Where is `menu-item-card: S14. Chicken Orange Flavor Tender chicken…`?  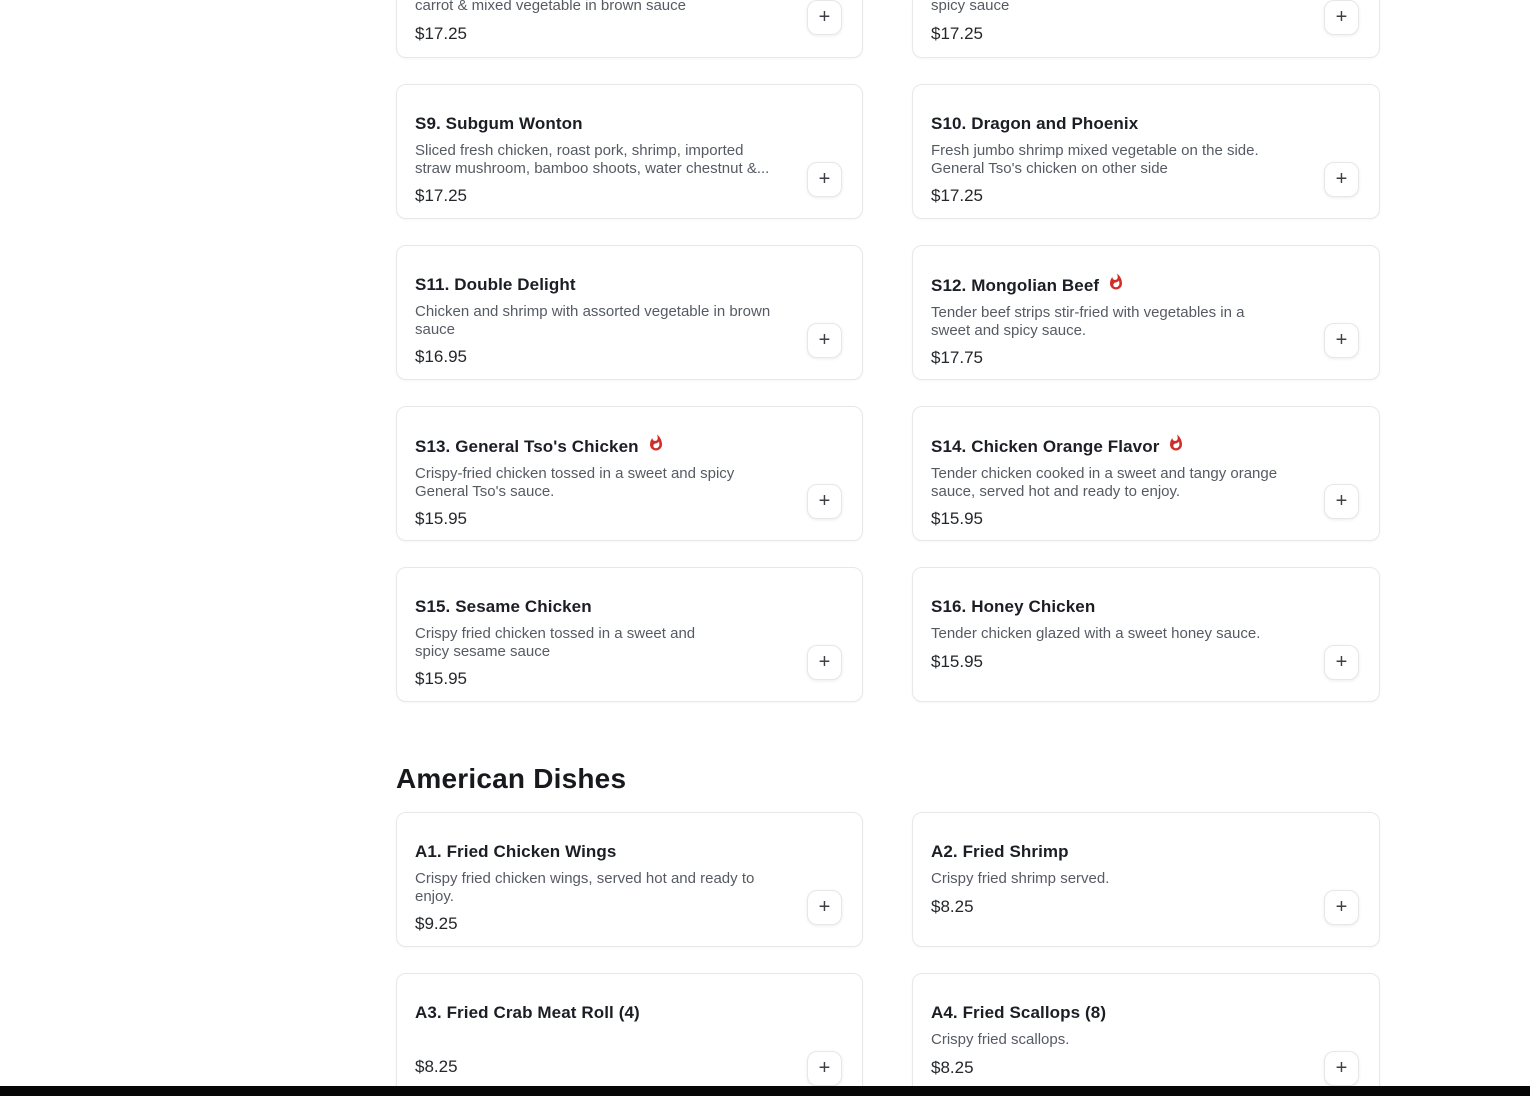 menu-item-card: S14. Chicken Orange Flavor Tender chicken… is located at coordinates (1146, 473).